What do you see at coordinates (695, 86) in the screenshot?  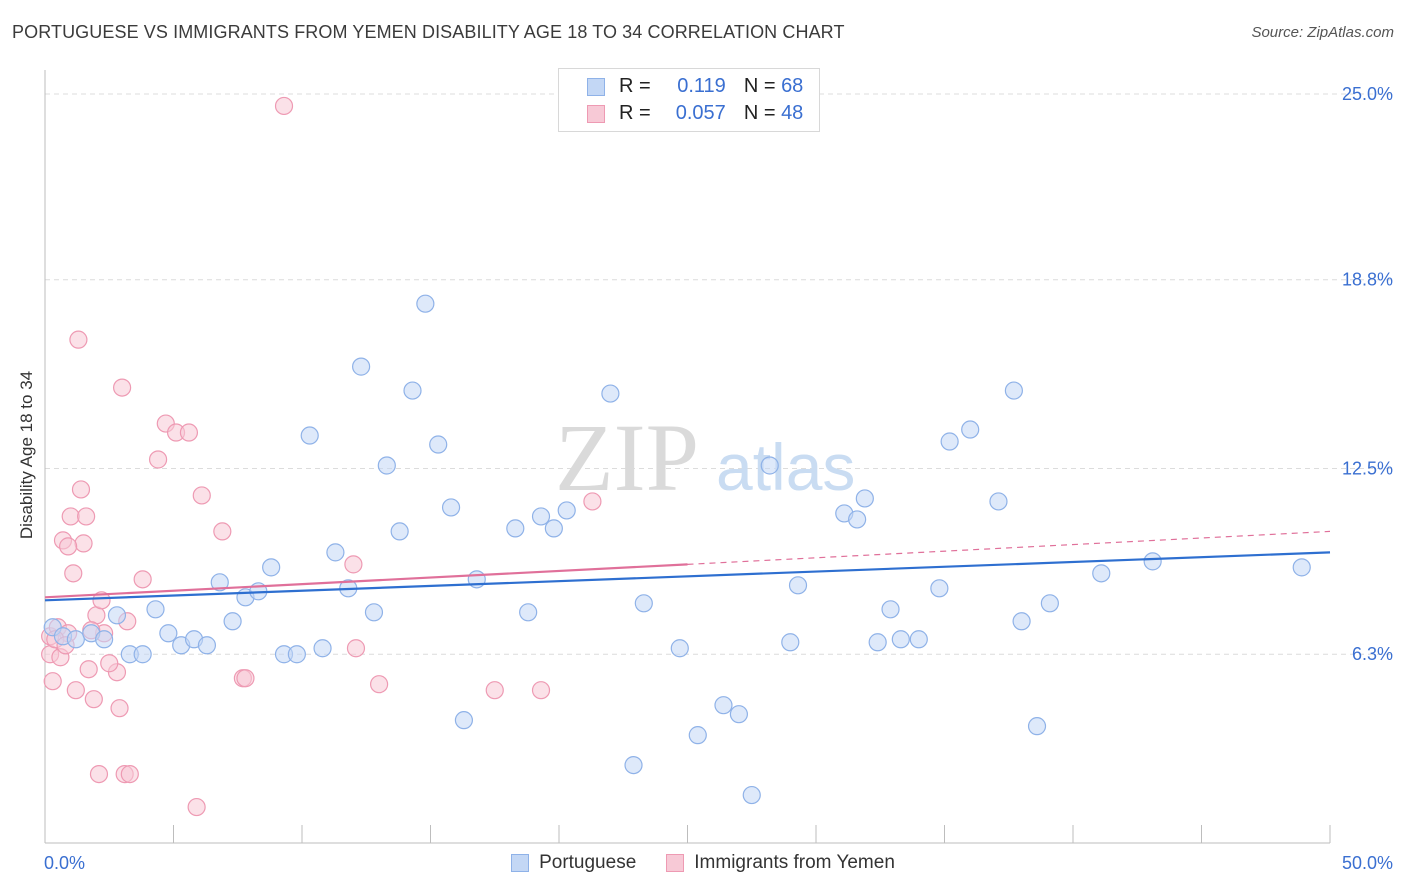 I see `legend-row-portuguese: R = 0.119 N = 68` at bounding box center [695, 86].